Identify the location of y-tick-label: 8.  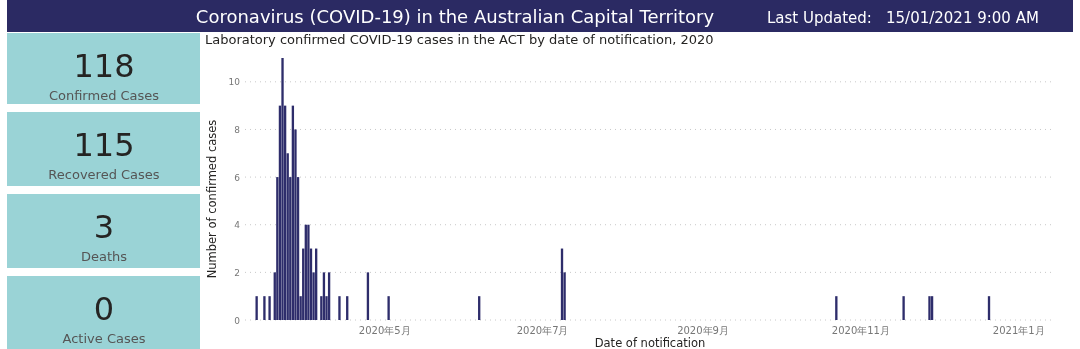
(237, 129).